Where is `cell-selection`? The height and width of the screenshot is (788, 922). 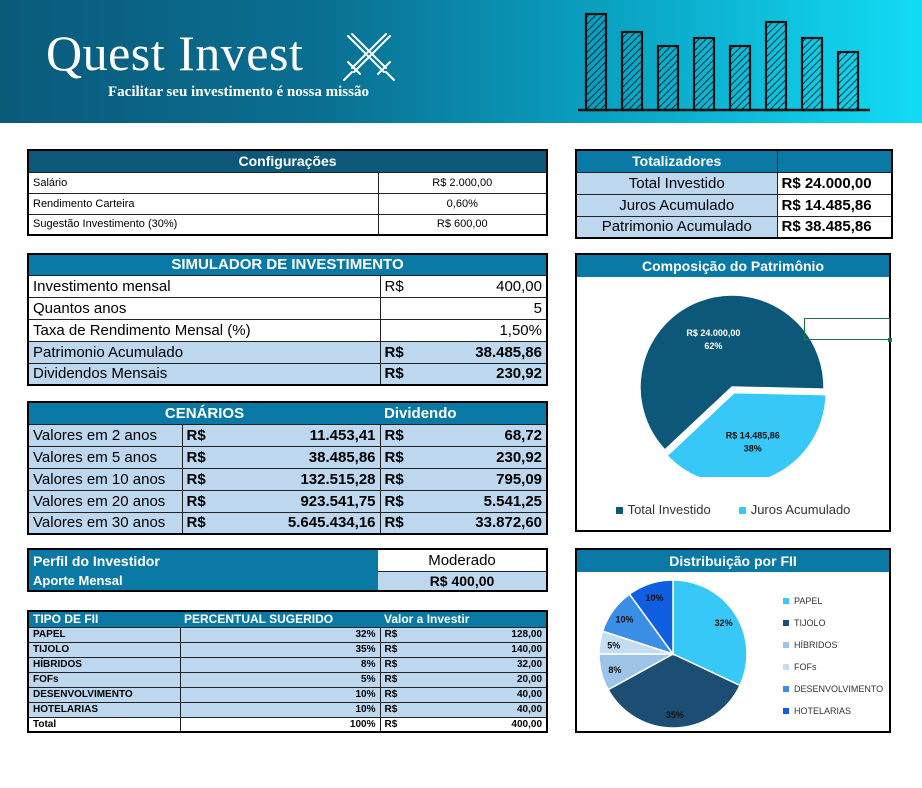
cell-selection is located at coordinates (848, 330).